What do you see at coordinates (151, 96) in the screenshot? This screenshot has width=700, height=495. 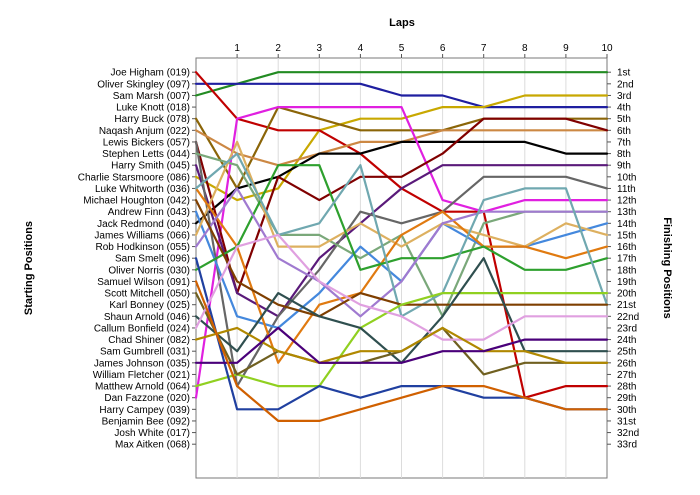 I see `starting-position-label: Sam Marsh (007)` at bounding box center [151, 96].